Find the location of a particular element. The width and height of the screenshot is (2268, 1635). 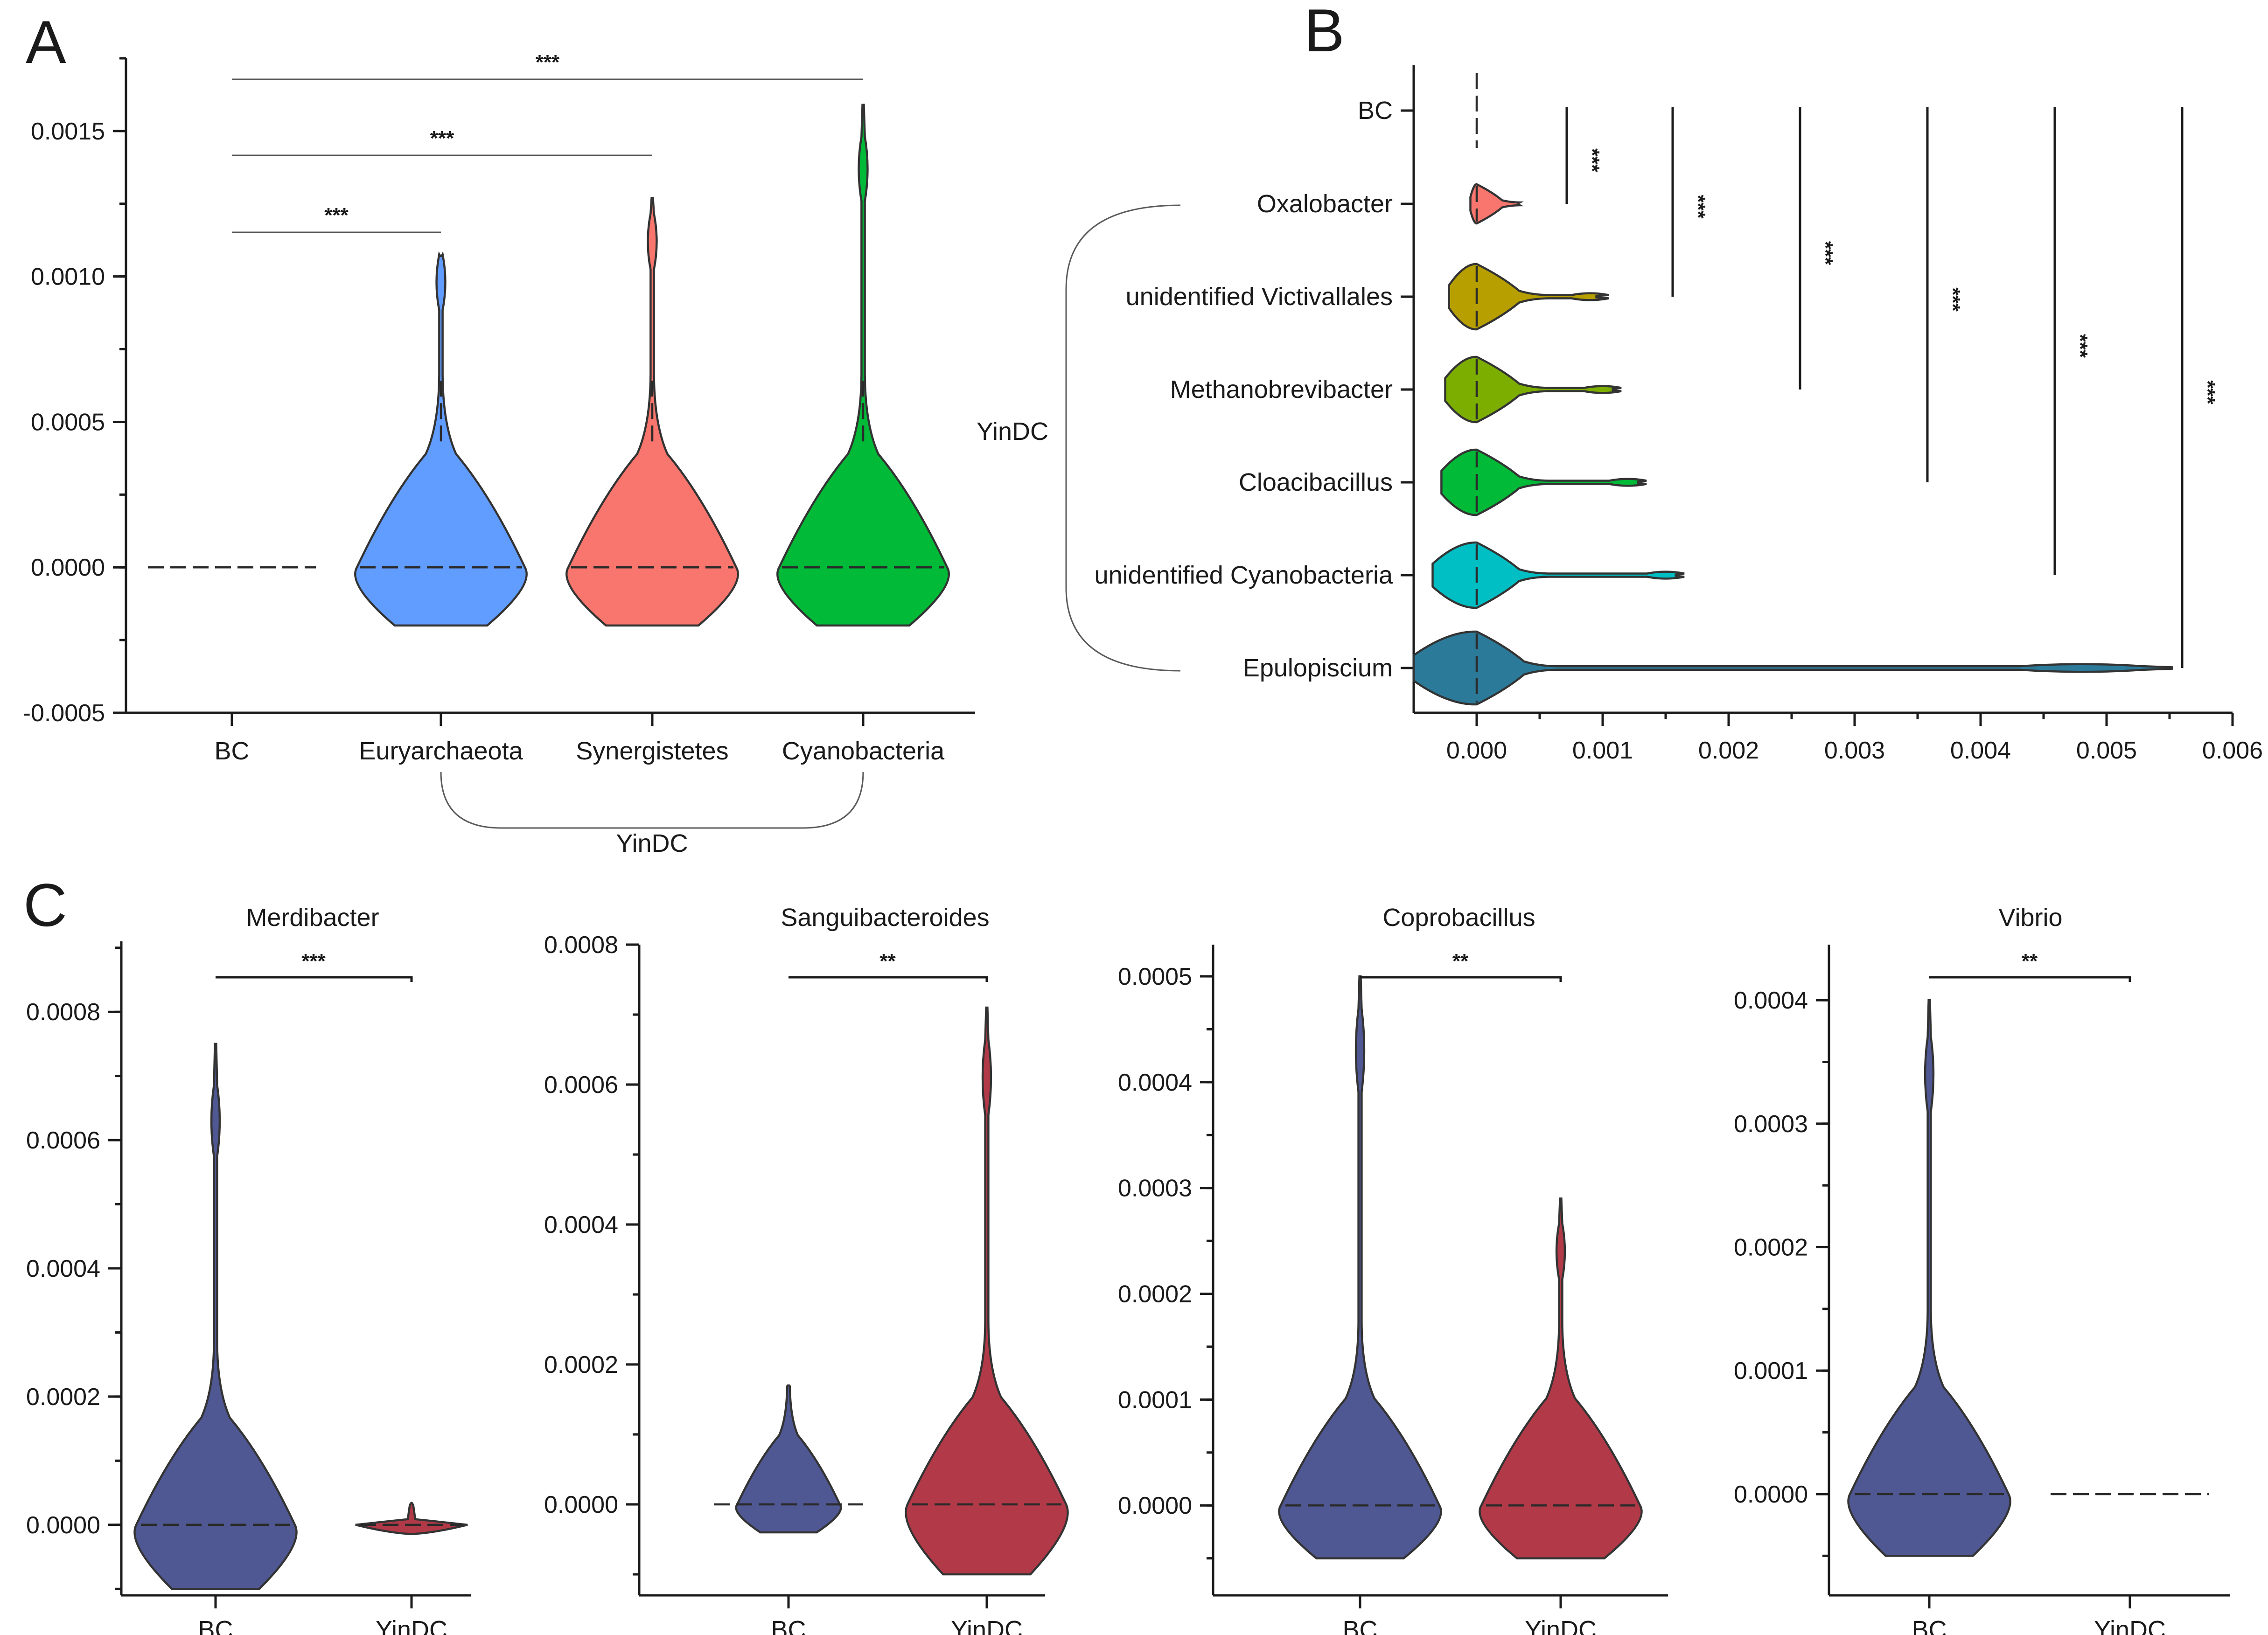

c3-title: Coprobacillus is located at coordinates (1458, 918).